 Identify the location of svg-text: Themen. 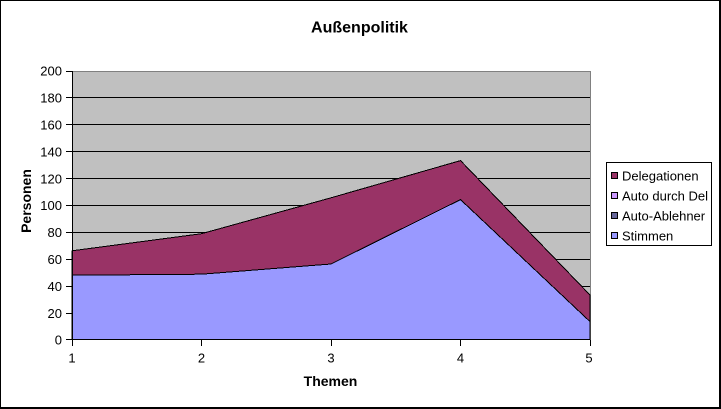
(331, 381).